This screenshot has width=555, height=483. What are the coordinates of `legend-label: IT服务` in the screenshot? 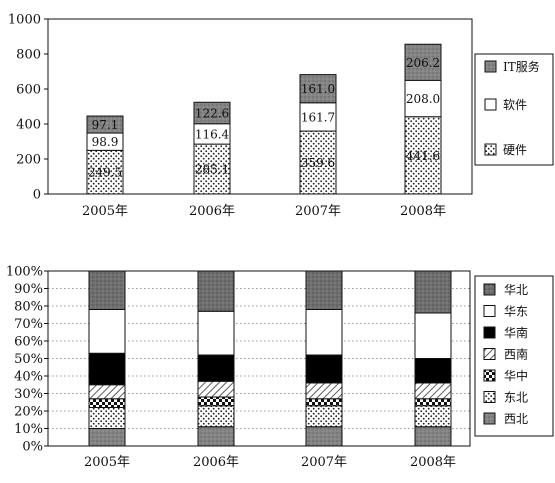 It's located at (521, 66).